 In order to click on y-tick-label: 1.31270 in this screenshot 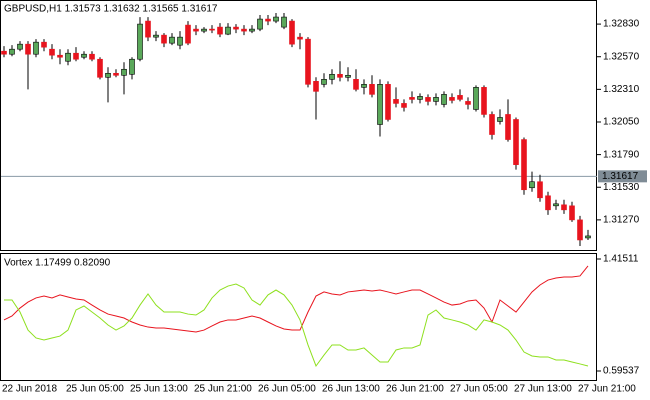, I will do `click(621, 220)`.